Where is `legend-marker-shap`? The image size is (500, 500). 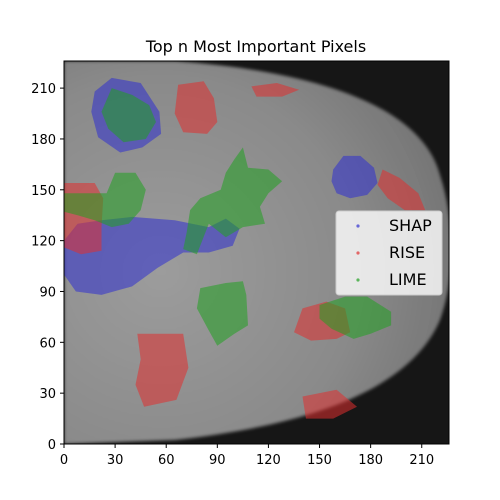 legend-marker-shap is located at coordinates (357, 225).